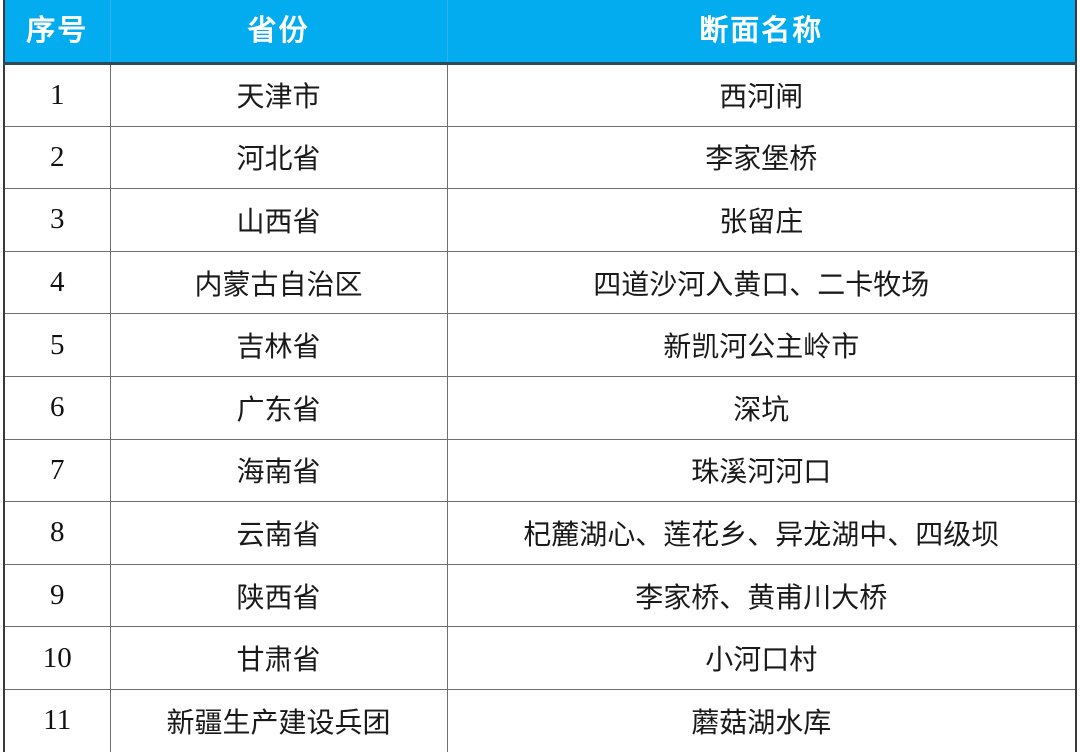  What do you see at coordinates (57, 595) in the screenshot?
I see `cell-index: 9` at bounding box center [57, 595].